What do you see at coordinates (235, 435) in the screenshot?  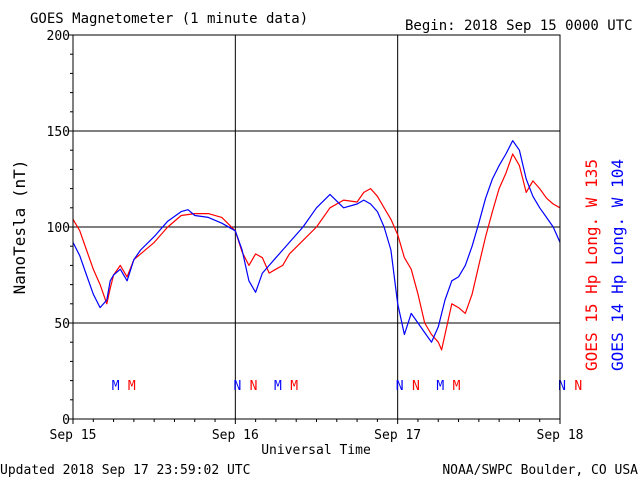 I see `x-tick-label: Sep 16` at bounding box center [235, 435].